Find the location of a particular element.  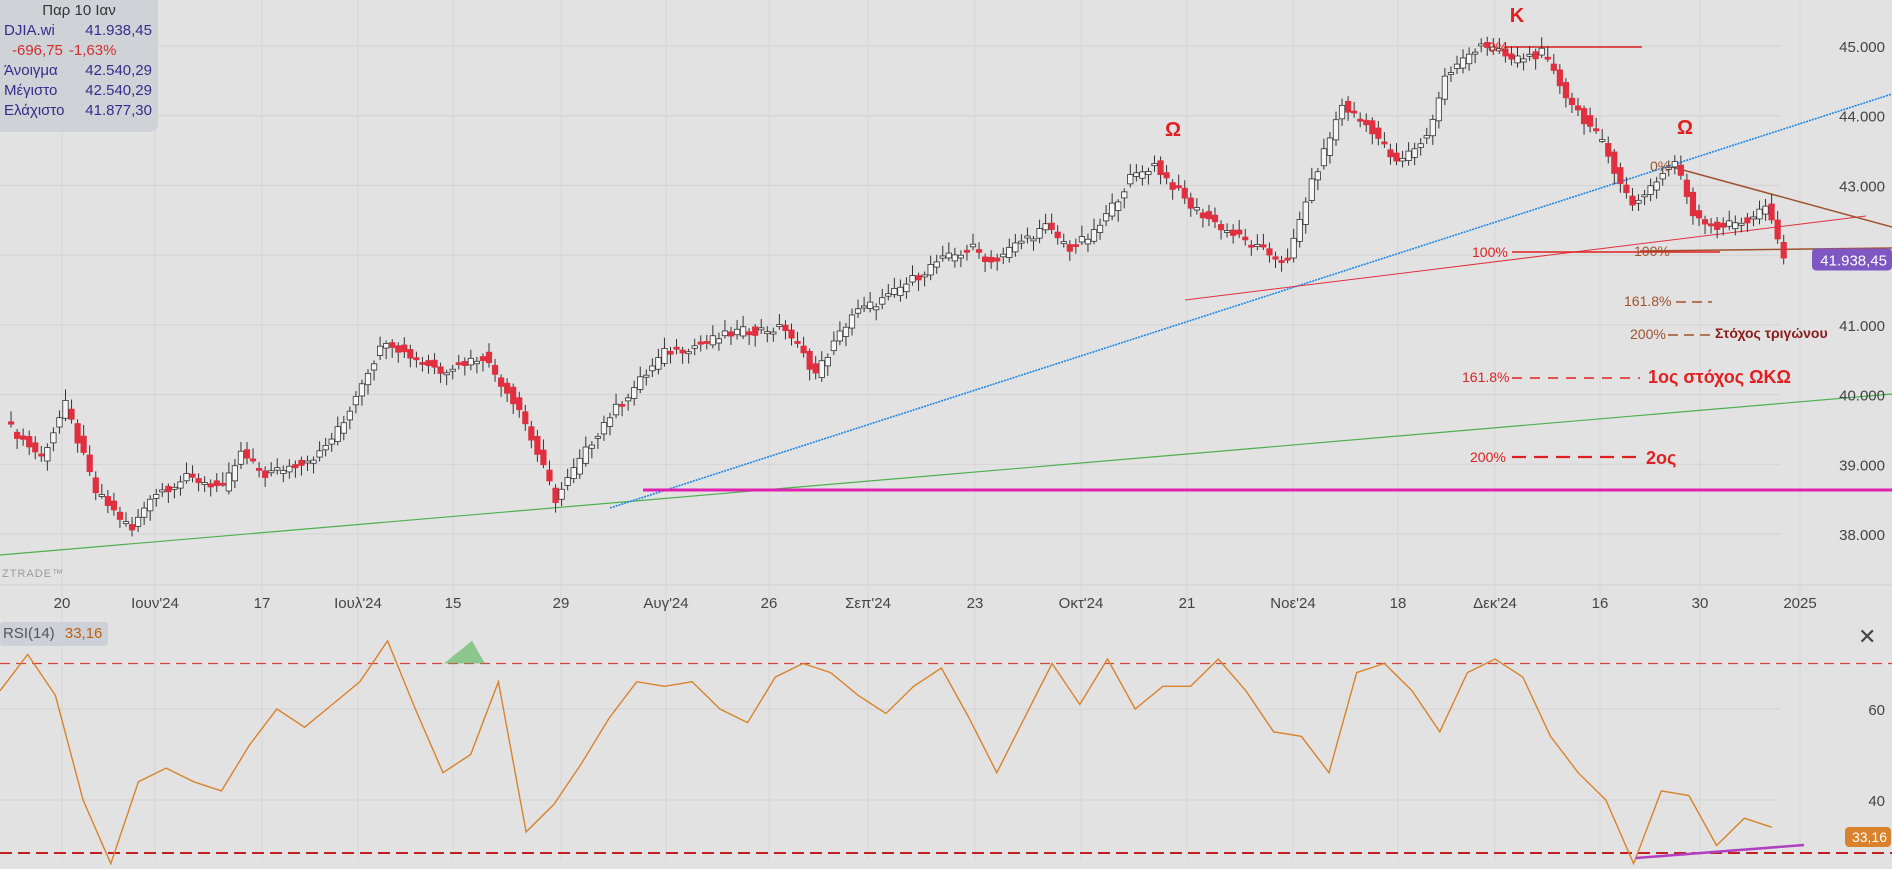

price-tick-label: 40.000 is located at coordinates (1862, 396).